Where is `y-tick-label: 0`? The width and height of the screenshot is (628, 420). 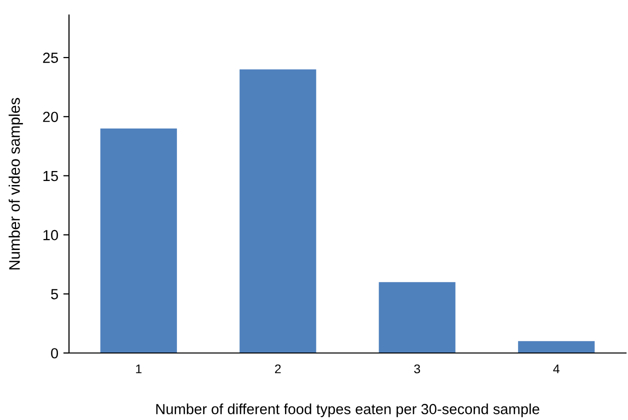 y-tick-label: 0 is located at coordinates (54, 353).